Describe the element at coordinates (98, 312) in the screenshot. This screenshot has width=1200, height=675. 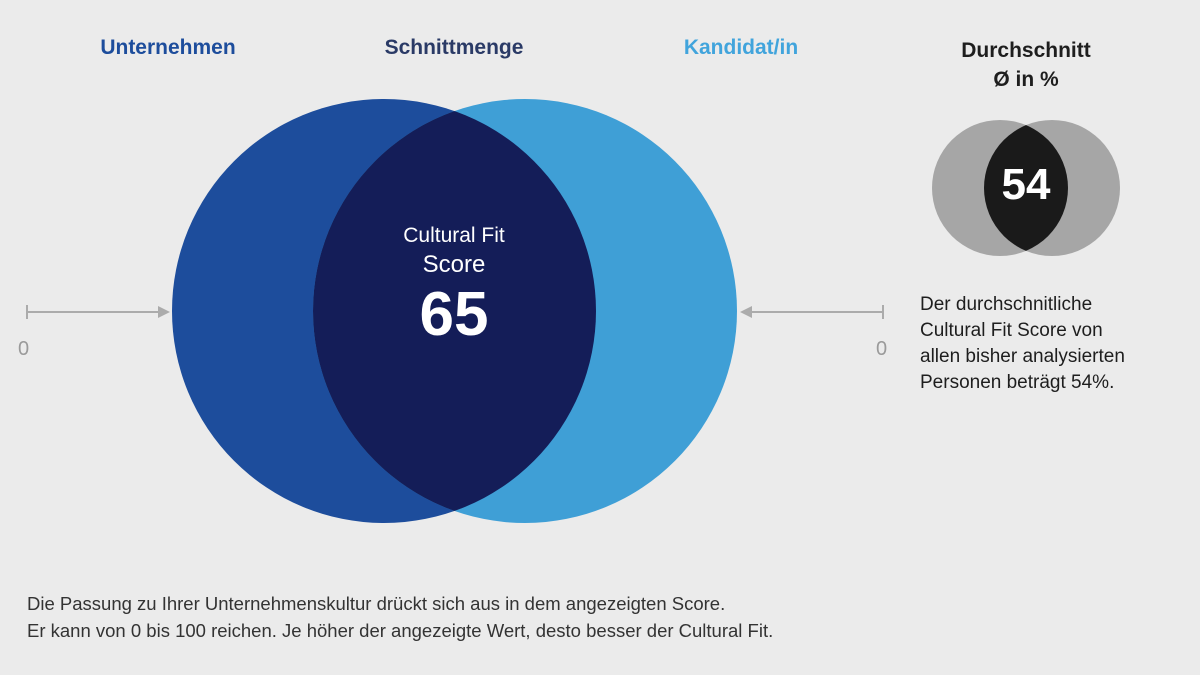
I see `left-scale-arrow` at that location.